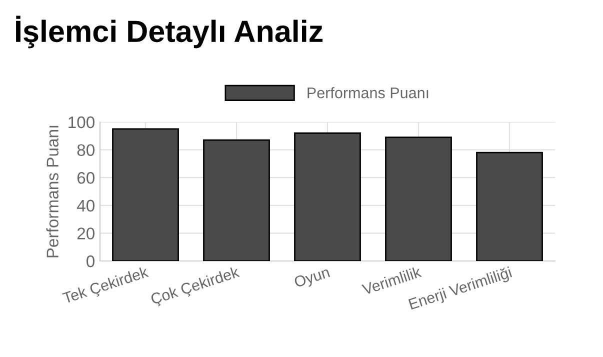 The height and width of the screenshot is (357, 603). Describe the element at coordinates (52, 192) in the screenshot. I see `y-axis-title: Performans Puanı` at that location.